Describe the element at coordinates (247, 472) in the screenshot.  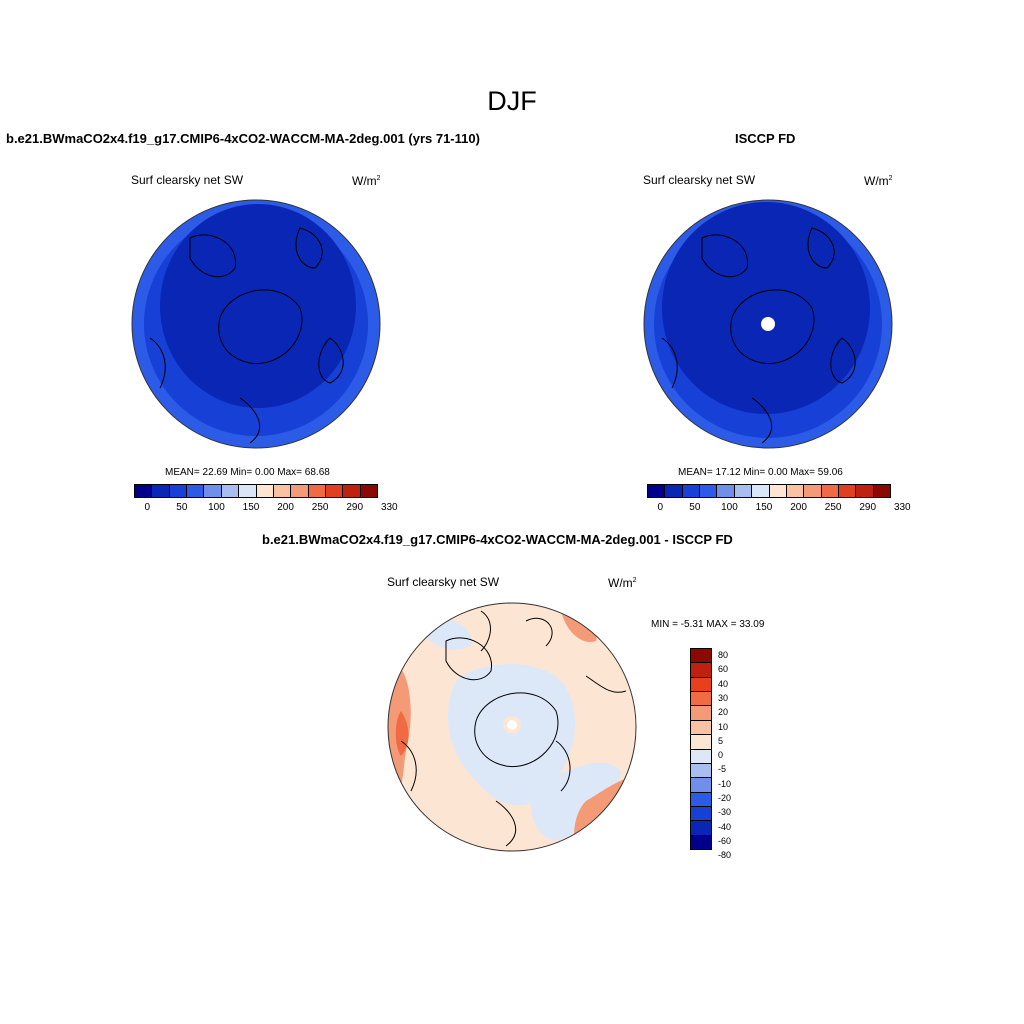
I see `left-stats: MEAN= 22.69 Min= 0.00 Max= 68.68` at that location.